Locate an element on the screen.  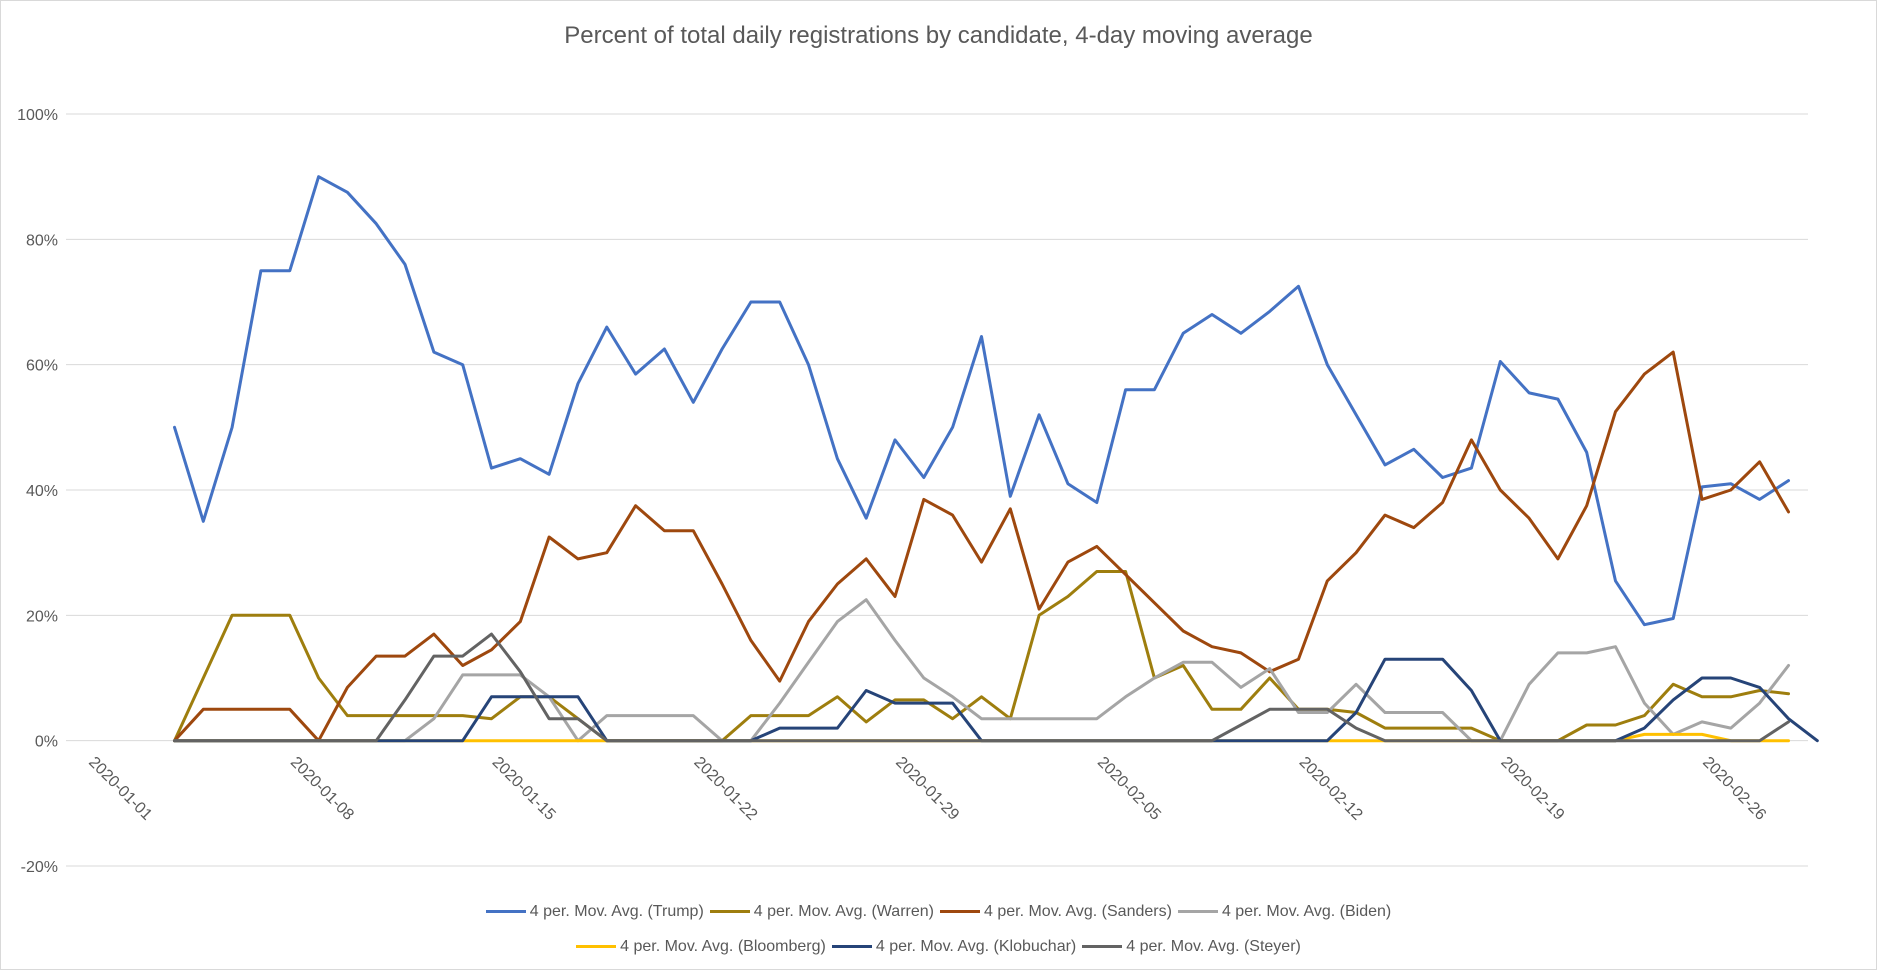
y-tick-label: 20% is located at coordinates (42, 616).